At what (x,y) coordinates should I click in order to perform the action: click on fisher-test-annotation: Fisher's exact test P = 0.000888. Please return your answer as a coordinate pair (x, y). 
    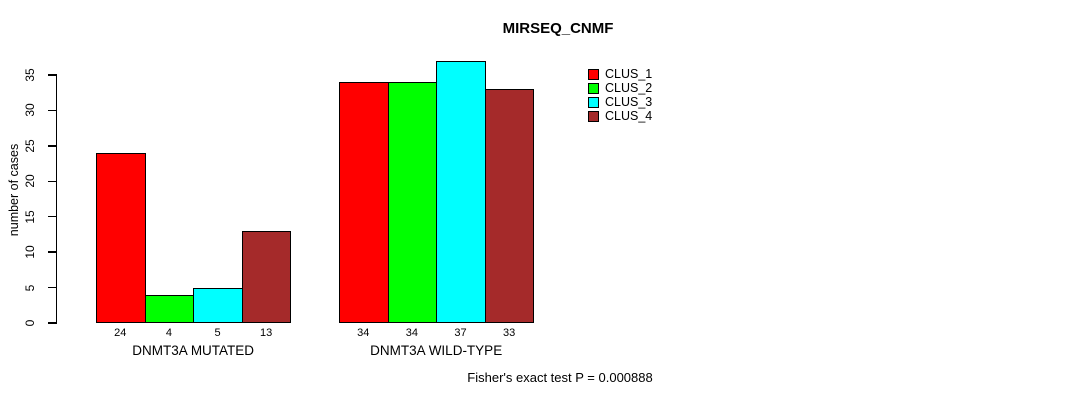
    Looking at the image, I should click on (560, 377).